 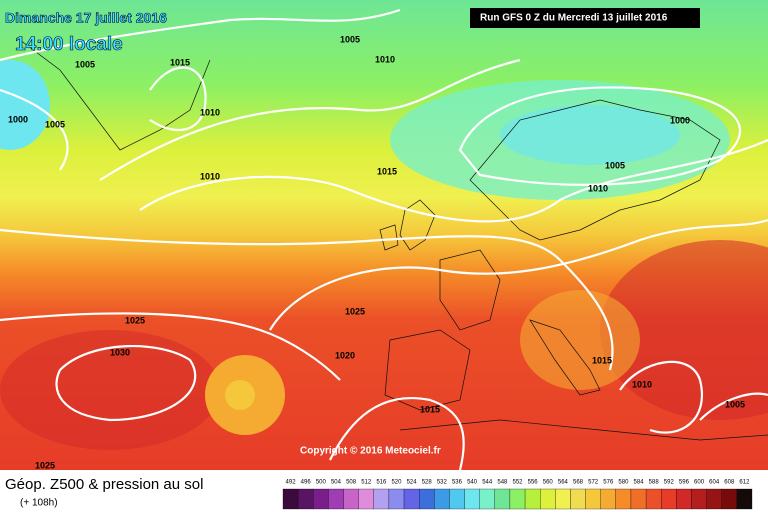 I want to click on run-info: Run GFS 0 Z du Mercredi 13 juillet 2016, so click(x=574, y=18).